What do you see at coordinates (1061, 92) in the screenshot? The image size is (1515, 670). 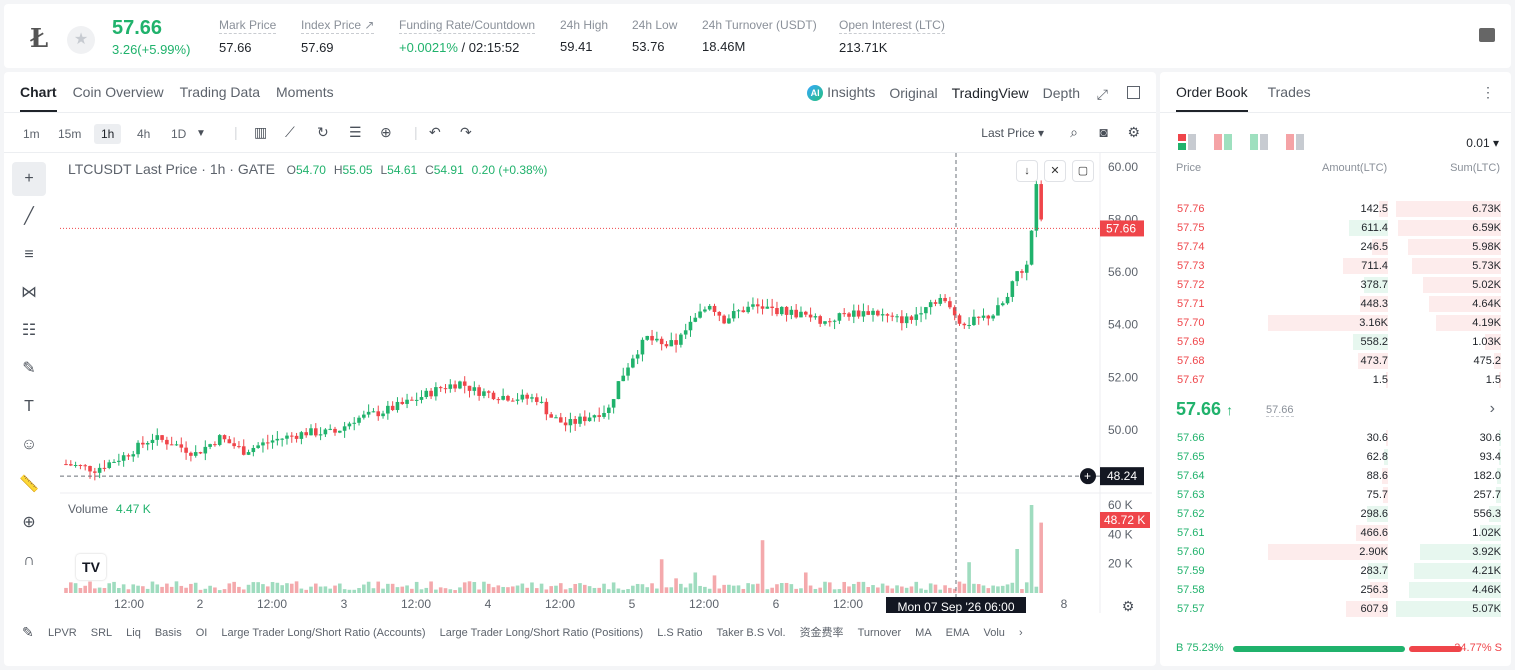 I see `tab-depth: Depth` at bounding box center [1061, 92].